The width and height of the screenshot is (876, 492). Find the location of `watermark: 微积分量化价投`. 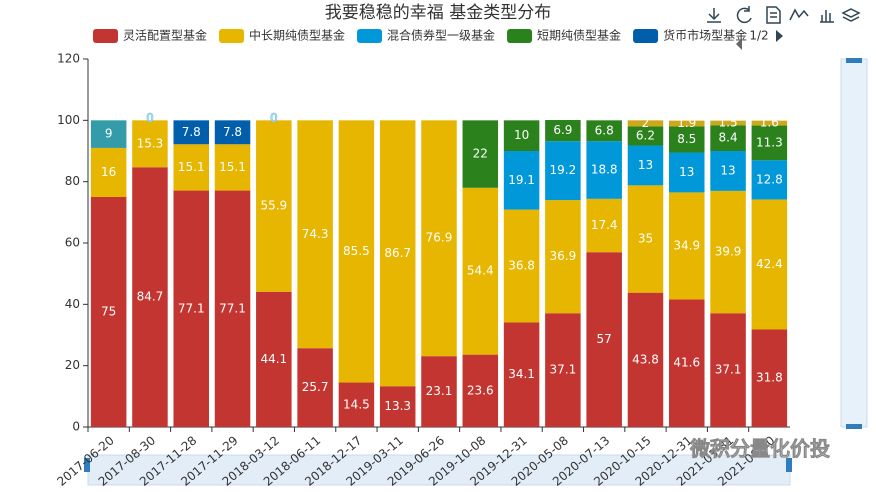

watermark: 微积分量化价投 is located at coordinates (759, 449).